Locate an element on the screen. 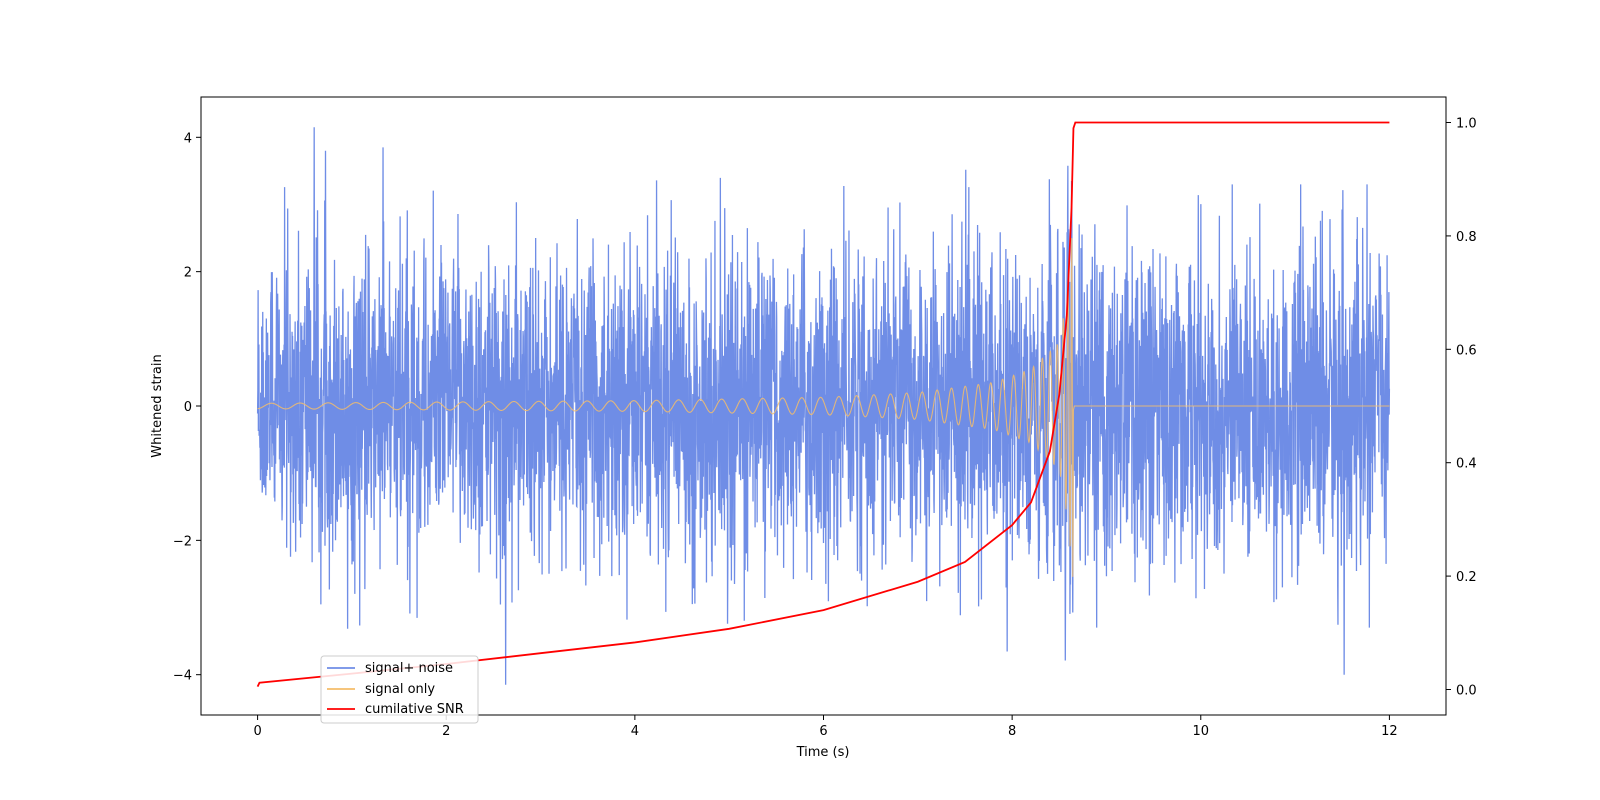 The image size is (1600, 800). y-tick-label: −2 is located at coordinates (182, 541).